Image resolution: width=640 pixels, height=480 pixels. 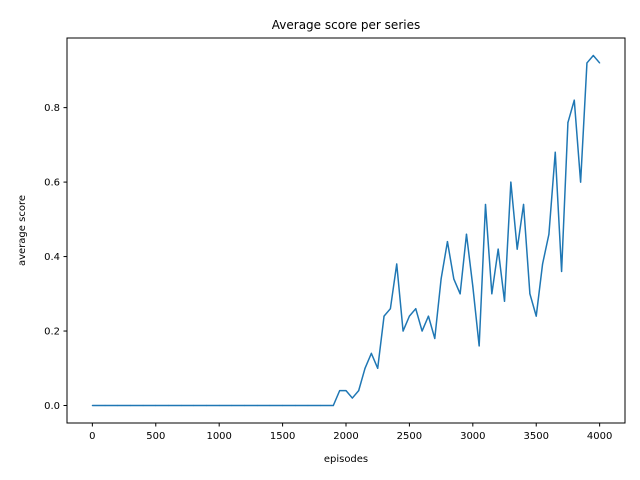 I want to click on x-axis-label: episodes, so click(x=346, y=459).